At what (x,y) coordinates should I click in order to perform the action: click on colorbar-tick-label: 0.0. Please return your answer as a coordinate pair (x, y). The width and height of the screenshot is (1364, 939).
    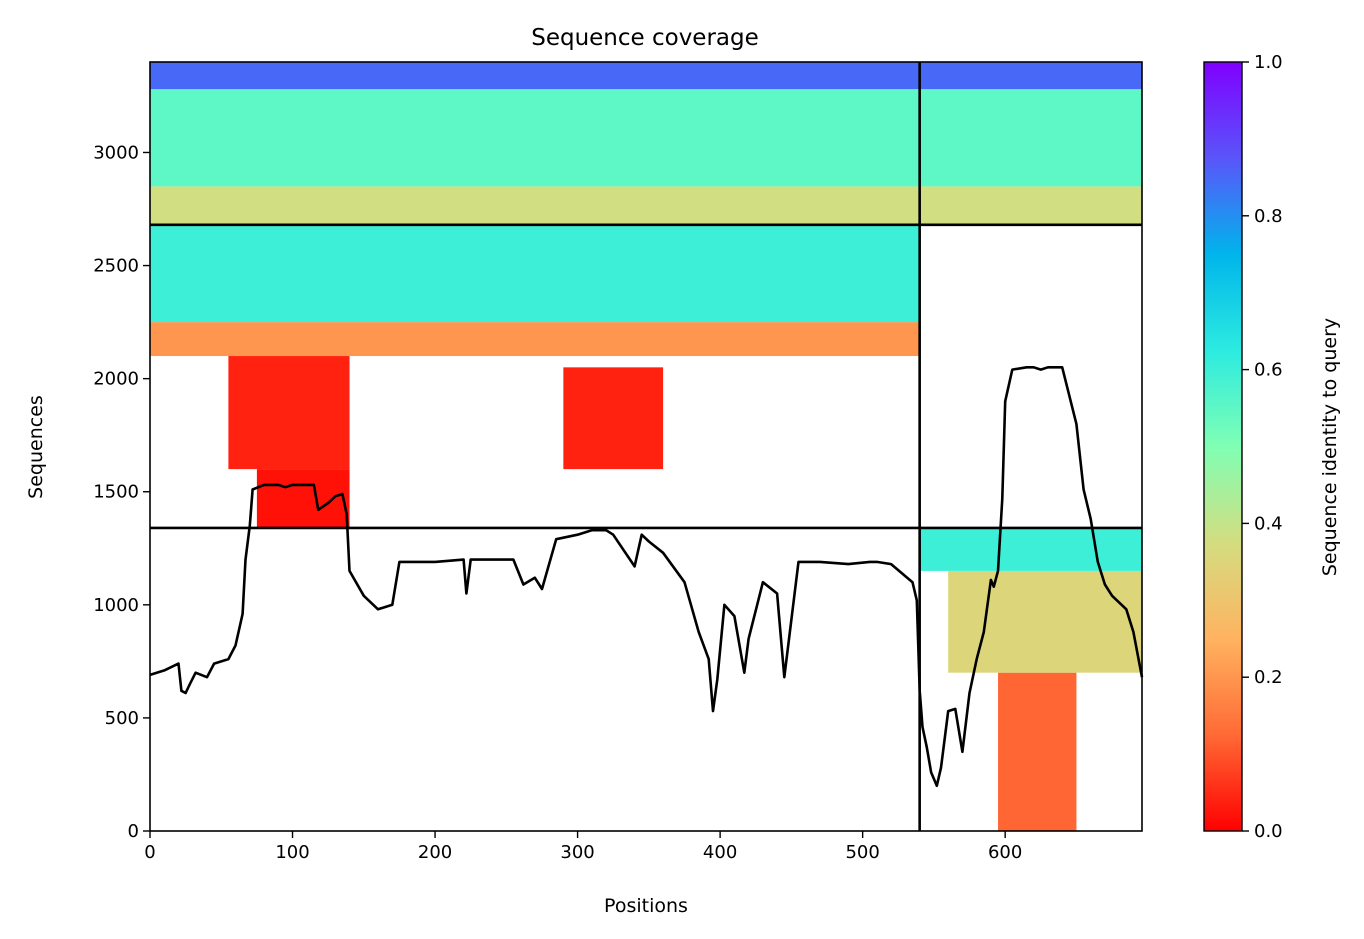
    Looking at the image, I should click on (1268, 831).